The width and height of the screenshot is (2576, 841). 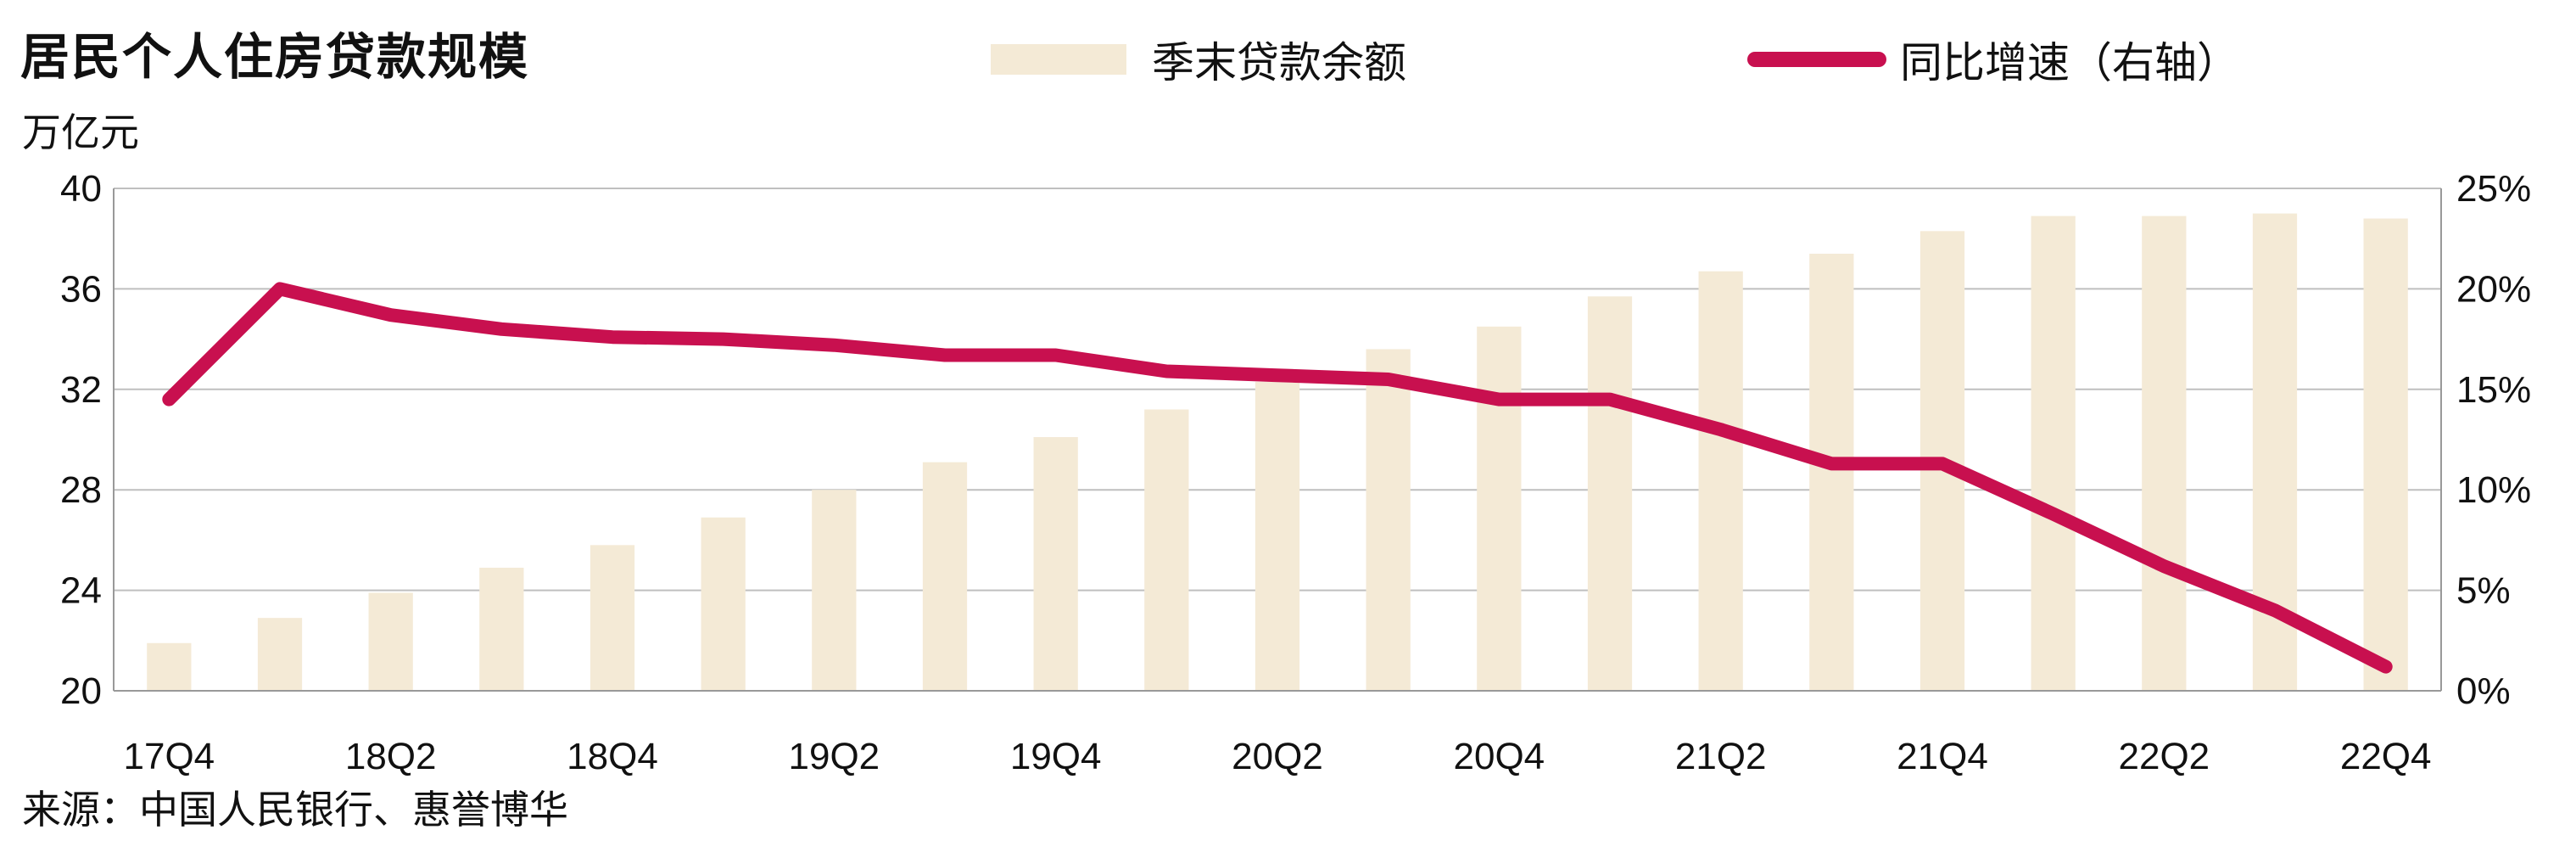 I want to click on y-tick-label: 28, so click(x=81, y=490).